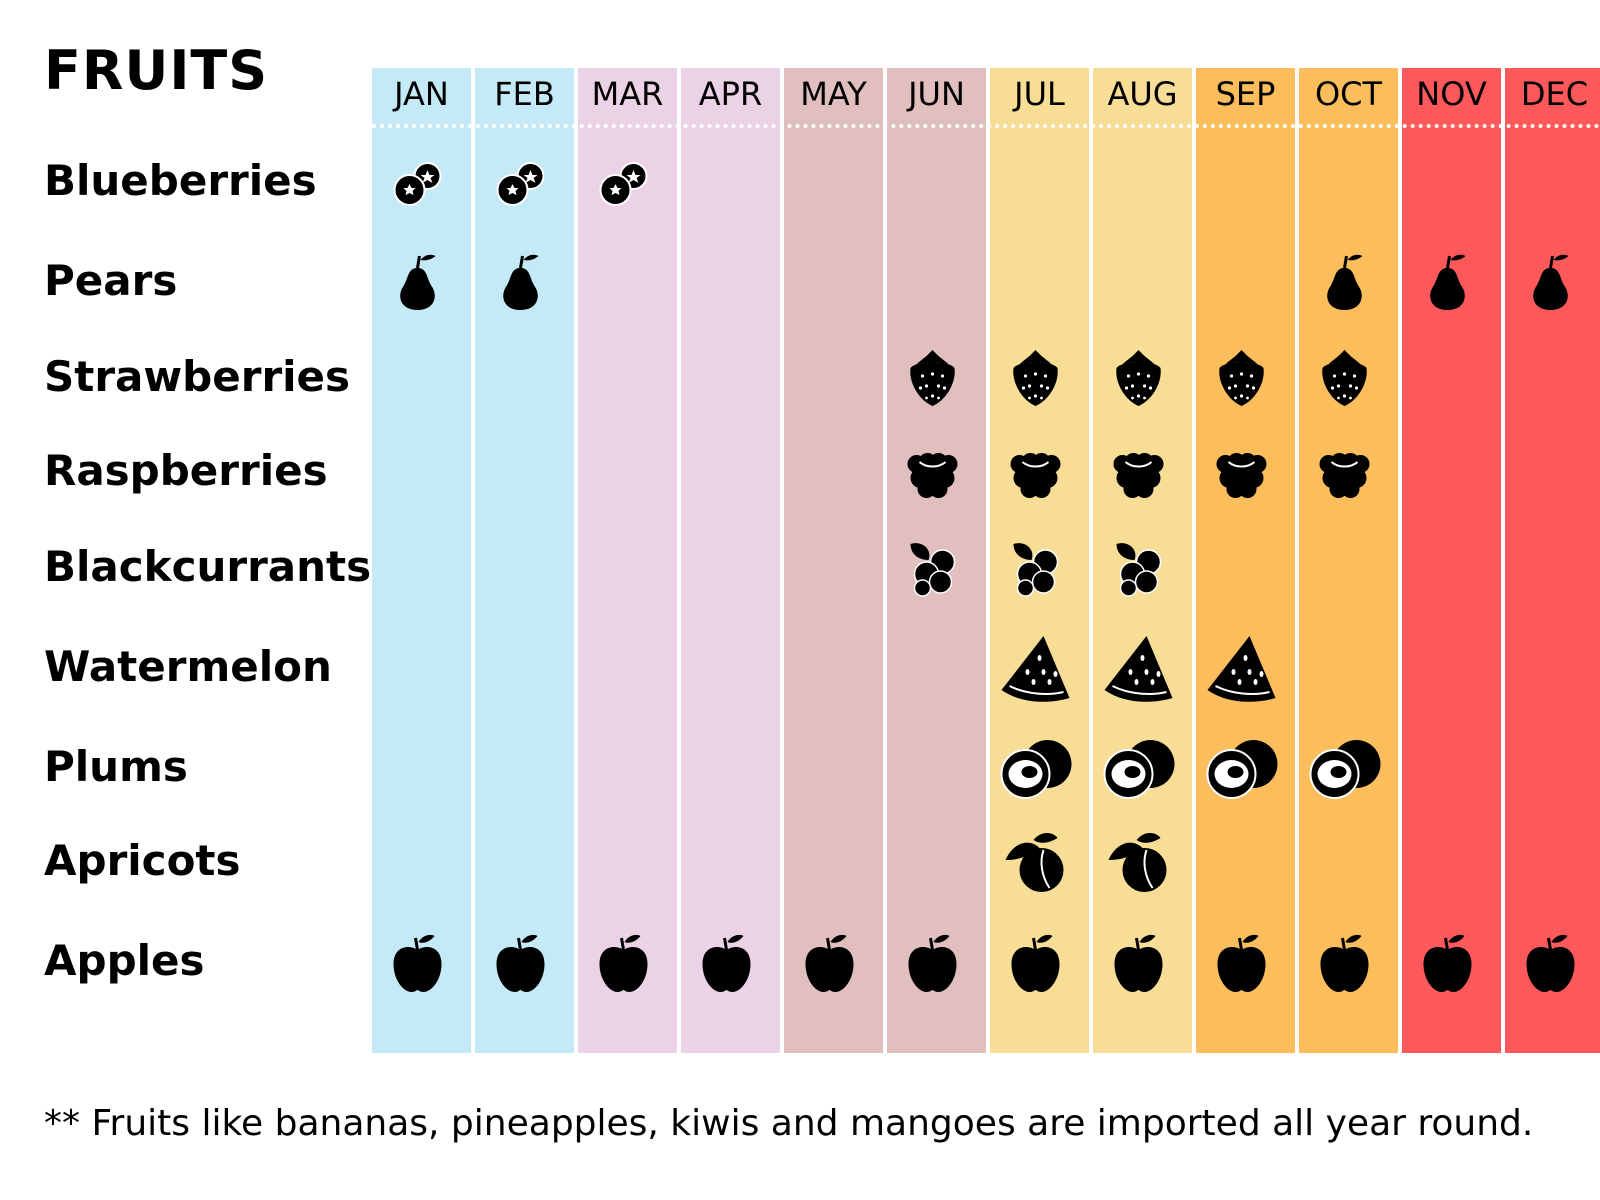 The width and height of the screenshot is (1600, 1200). Describe the element at coordinates (1554, 94) in the screenshot. I see `month-label-dec: DEC` at that location.